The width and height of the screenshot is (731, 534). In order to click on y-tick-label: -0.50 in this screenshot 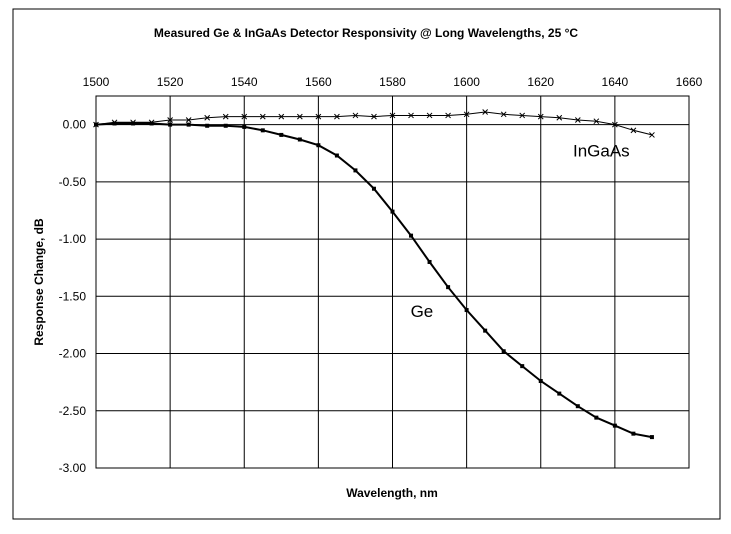, I will do `click(73, 182)`.